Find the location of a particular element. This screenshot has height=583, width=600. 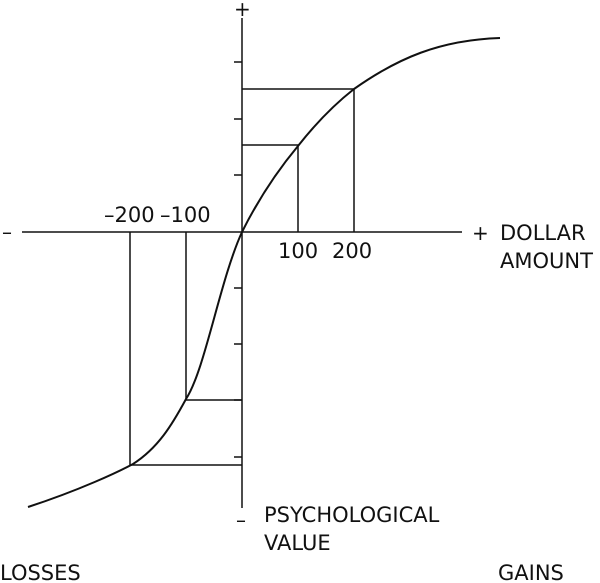

tick-label-200: 200 is located at coordinates (352, 251).